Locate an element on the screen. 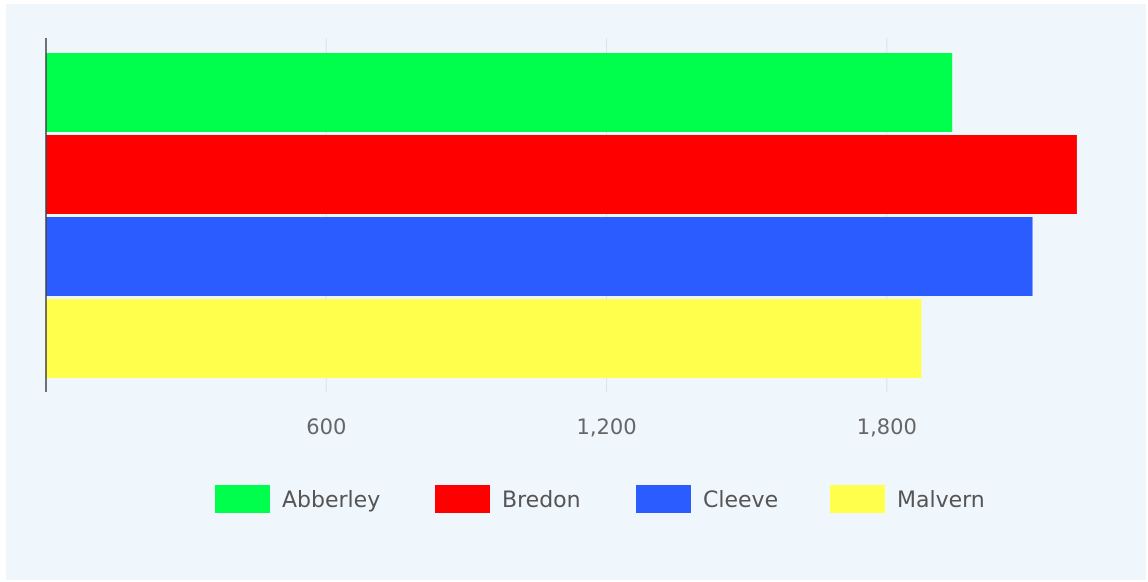 Image resolution: width=1148 pixels, height=582 pixels. legend-label: Malvern is located at coordinates (941, 500).